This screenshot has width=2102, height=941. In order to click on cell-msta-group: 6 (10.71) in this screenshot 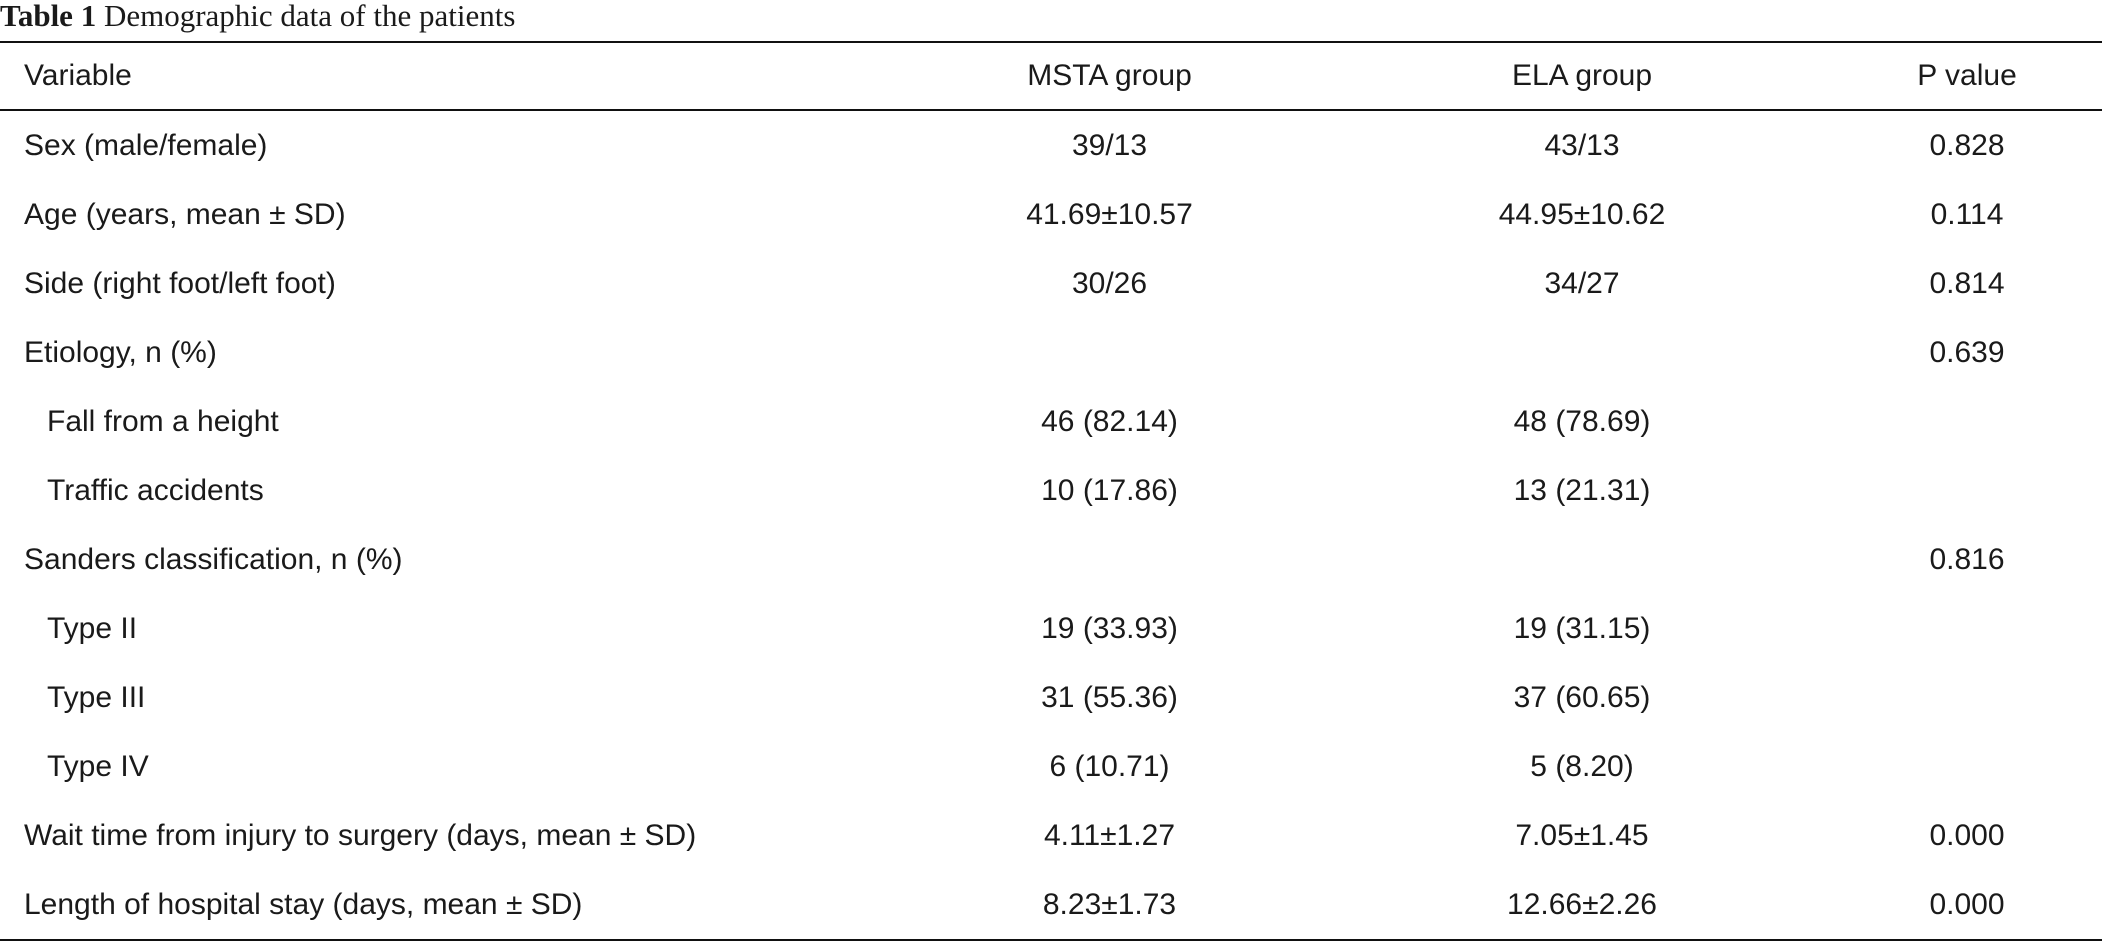, I will do `click(1109, 766)`.